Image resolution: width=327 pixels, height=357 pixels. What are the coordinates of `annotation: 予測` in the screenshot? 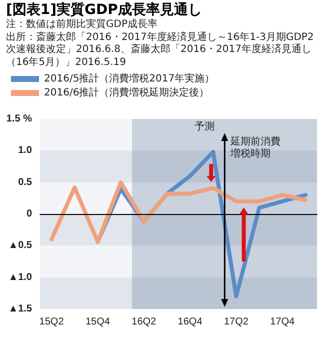 It's located at (204, 126).